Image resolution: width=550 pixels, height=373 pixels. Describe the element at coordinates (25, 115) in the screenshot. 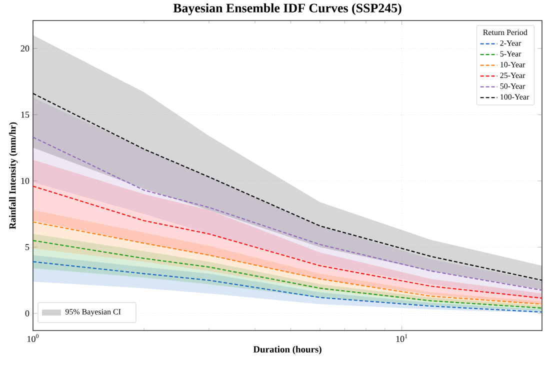

I see `y-tick-label: 15` at that location.